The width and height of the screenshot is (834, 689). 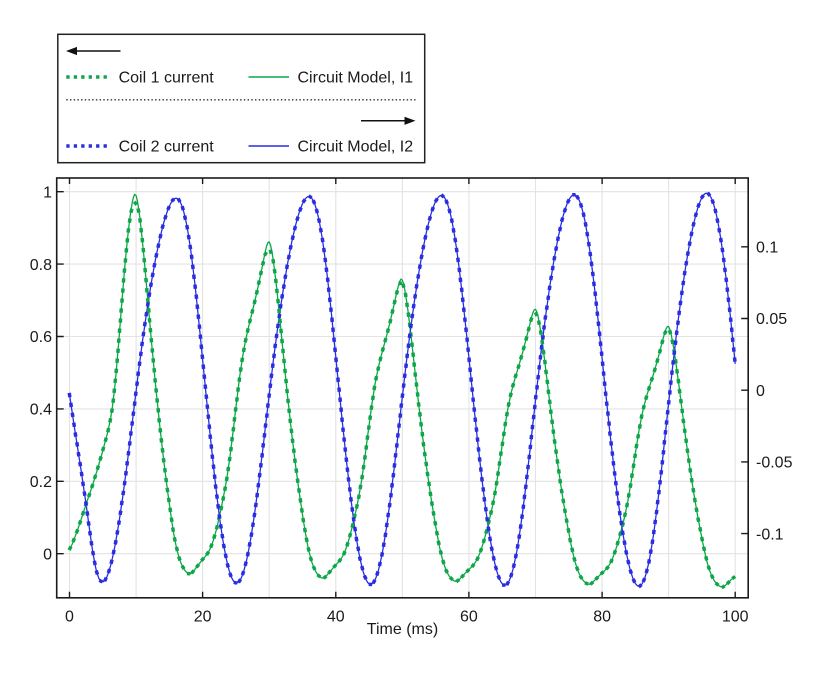 What do you see at coordinates (770, 534) in the screenshot?
I see `svg-text: -0.1` at bounding box center [770, 534].